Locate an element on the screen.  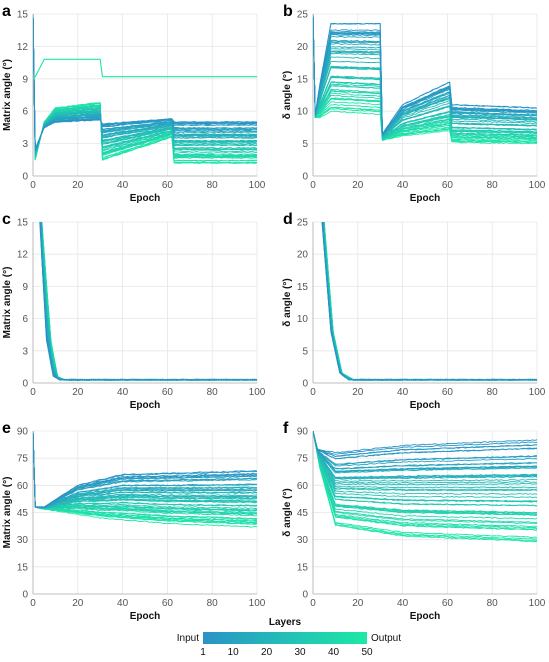
x-tick-label: 40 is located at coordinates (123, 603).